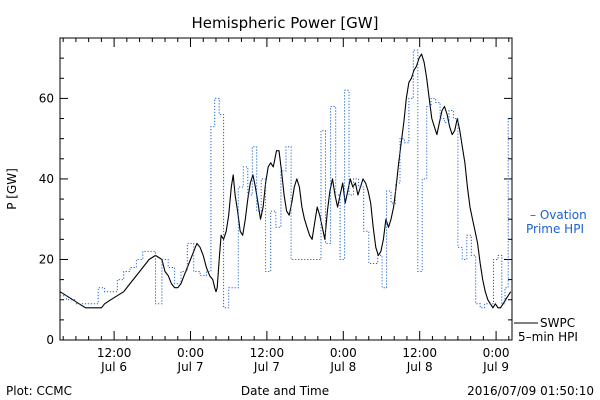 The image size is (600, 400). Describe the element at coordinates (495, 367) in the screenshot. I see `x-tick-label-date: Jul 9` at that location.